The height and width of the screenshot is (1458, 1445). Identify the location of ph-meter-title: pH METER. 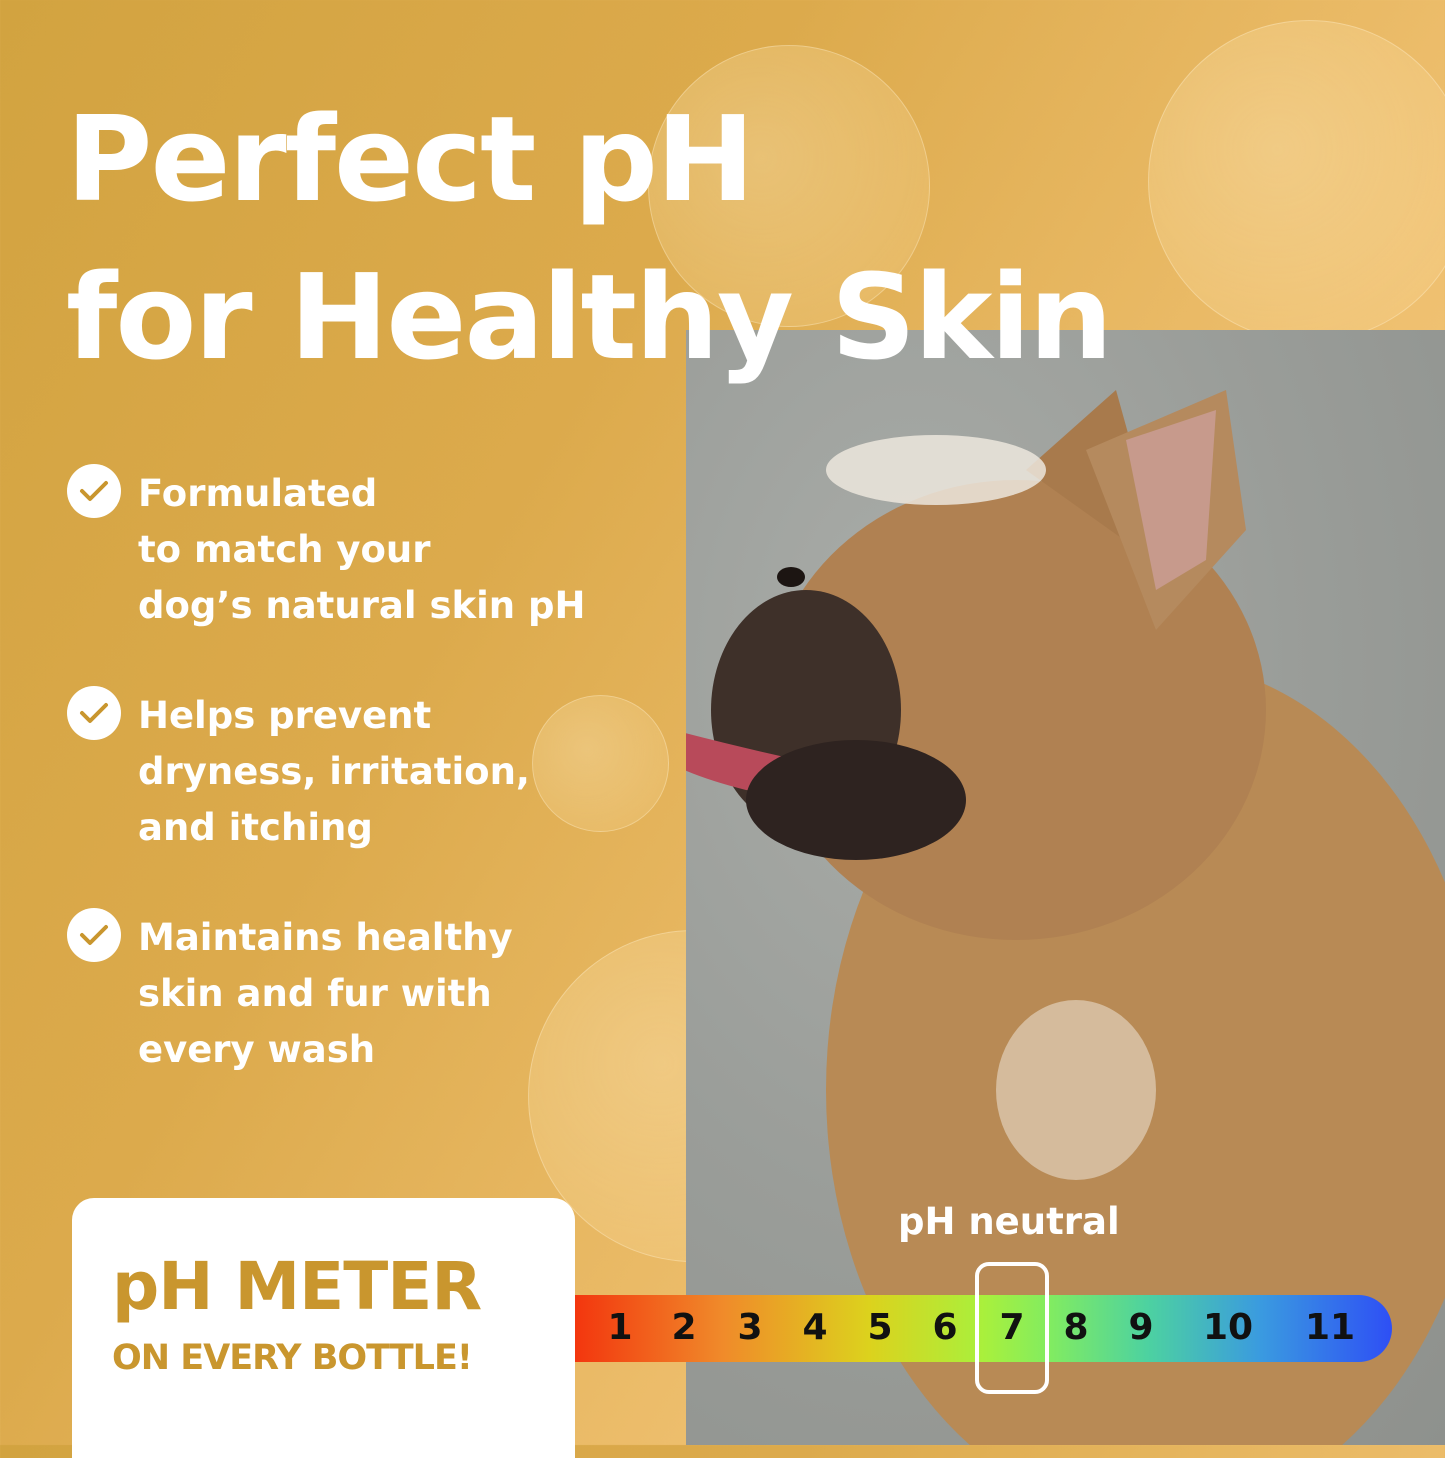
(297, 1286).